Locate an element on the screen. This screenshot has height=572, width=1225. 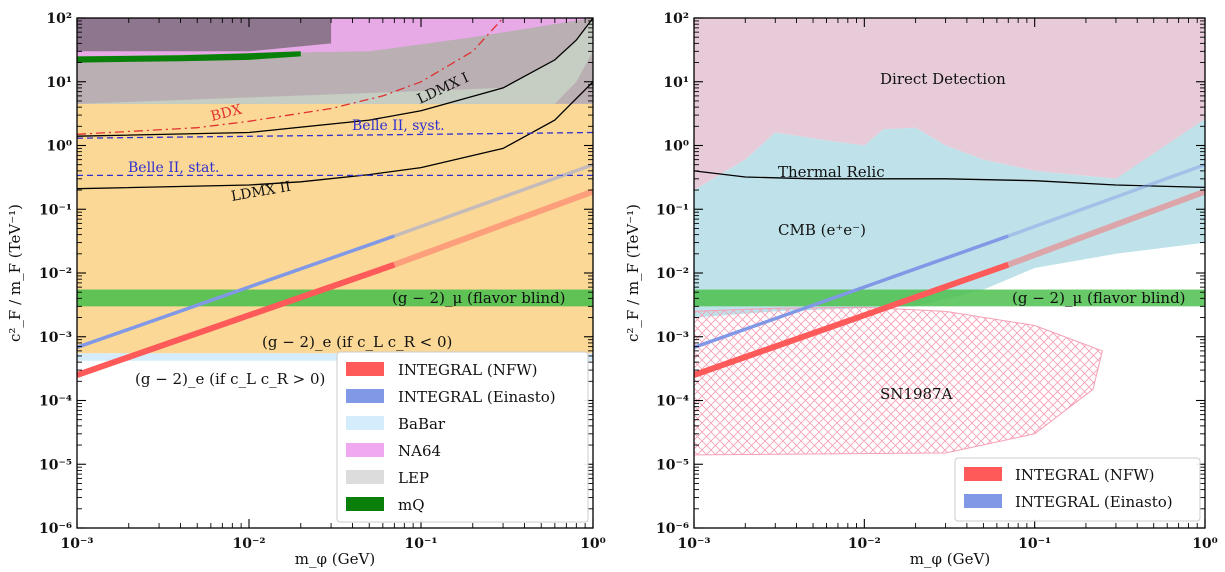
direct-detection-label: Direct Detection is located at coordinates (943, 79).